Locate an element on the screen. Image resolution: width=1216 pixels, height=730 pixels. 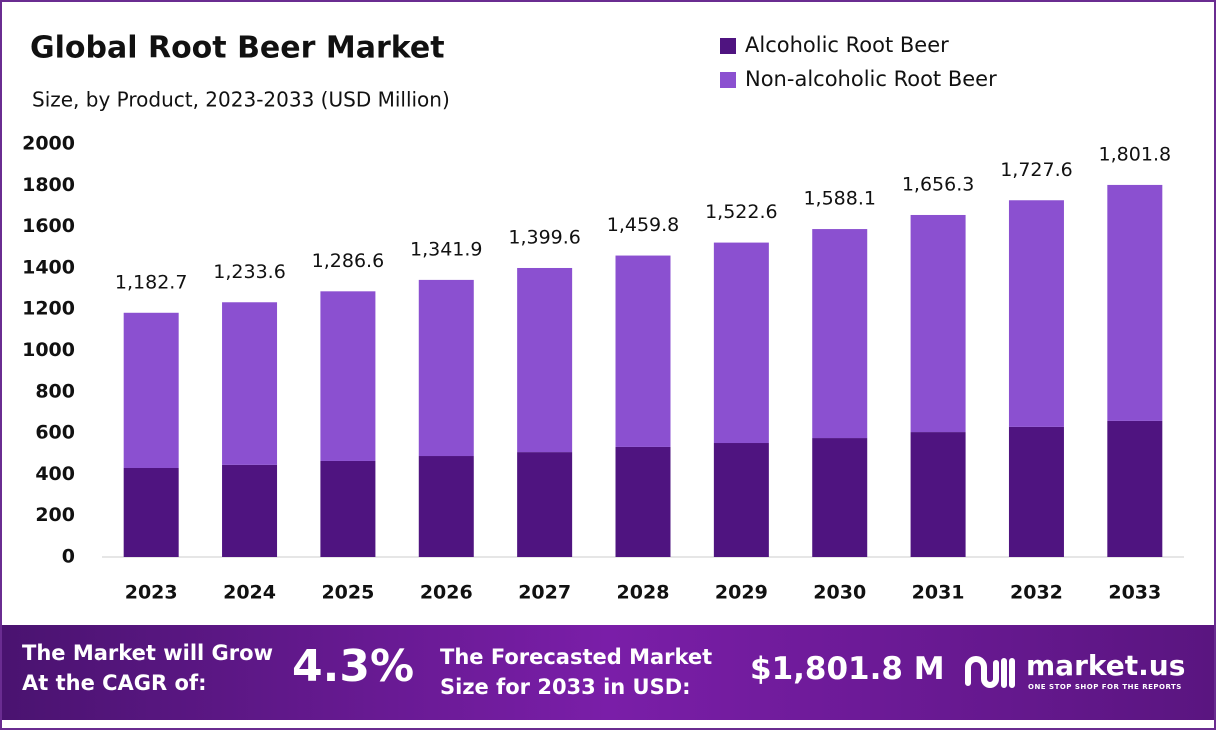
legend-label: Non-alcoholic Root Beer is located at coordinates (871, 79).